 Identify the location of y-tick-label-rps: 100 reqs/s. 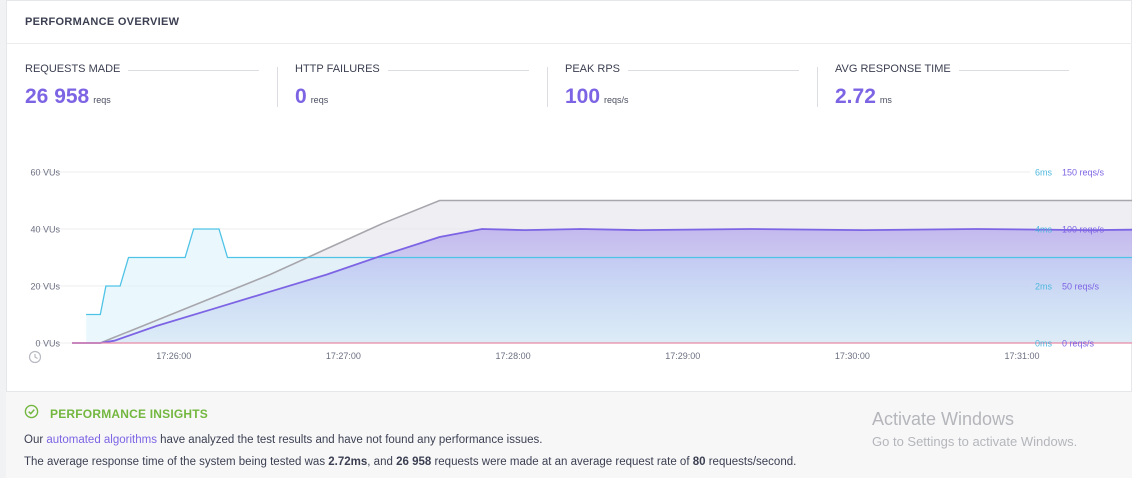
(1083, 230).